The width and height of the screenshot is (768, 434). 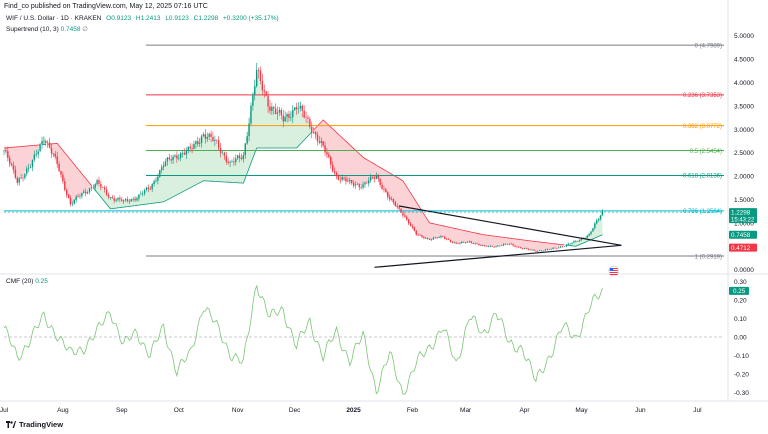 I want to click on high-value: H1.2413, so click(x=148, y=18).